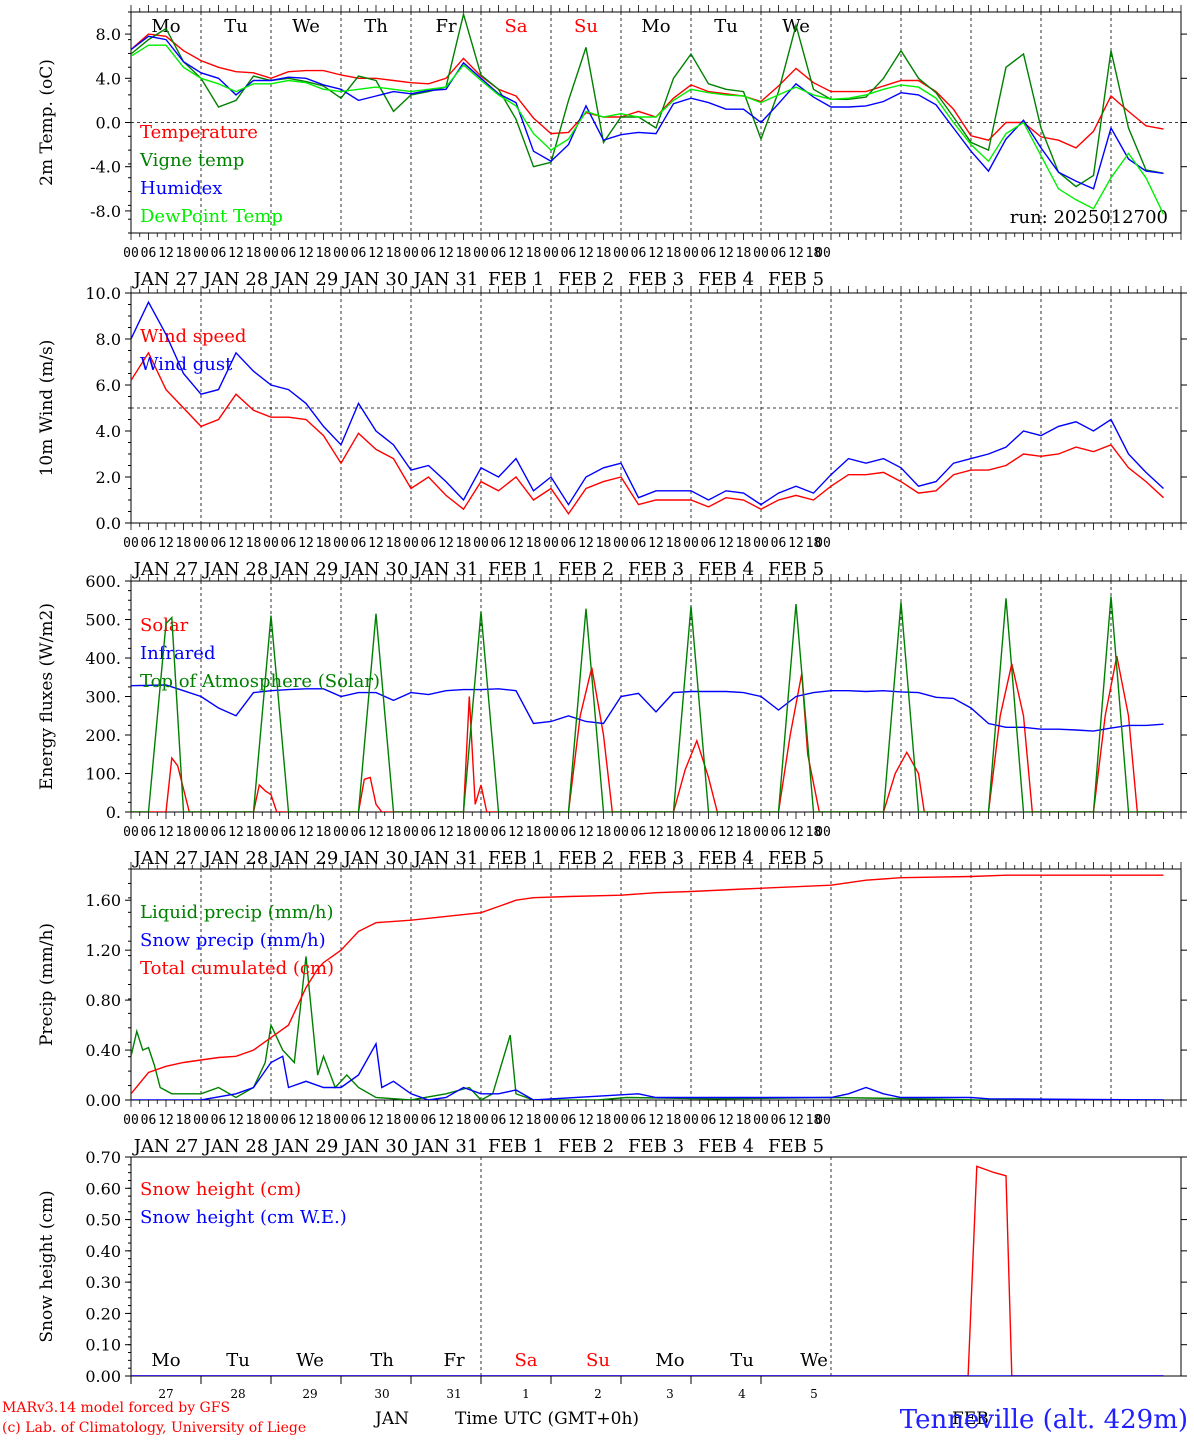 This screenshot has width=1194, height=1440. Describe the element at coordinates (108, 477) in the screenshot. I see `y-tick-label: 2.0` at that location.